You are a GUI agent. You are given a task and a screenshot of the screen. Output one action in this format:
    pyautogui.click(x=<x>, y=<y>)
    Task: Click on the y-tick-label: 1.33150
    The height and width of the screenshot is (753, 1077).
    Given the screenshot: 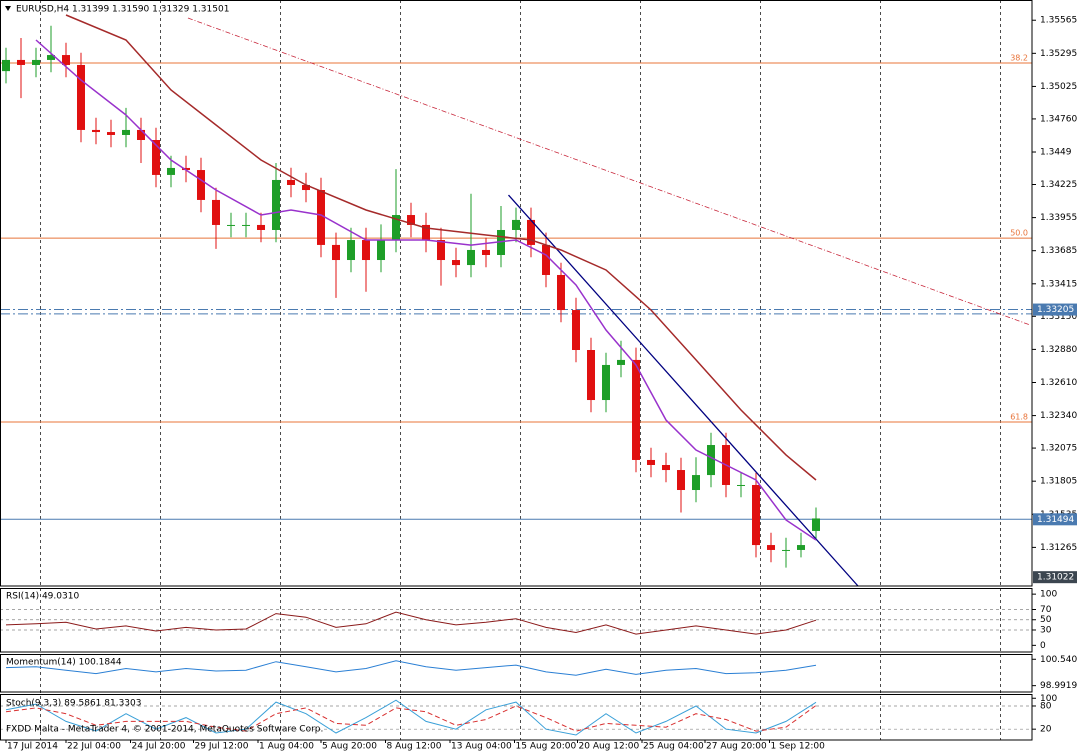 What is the action you would take?
    pyautogui.click(x=1058, y=317)
    